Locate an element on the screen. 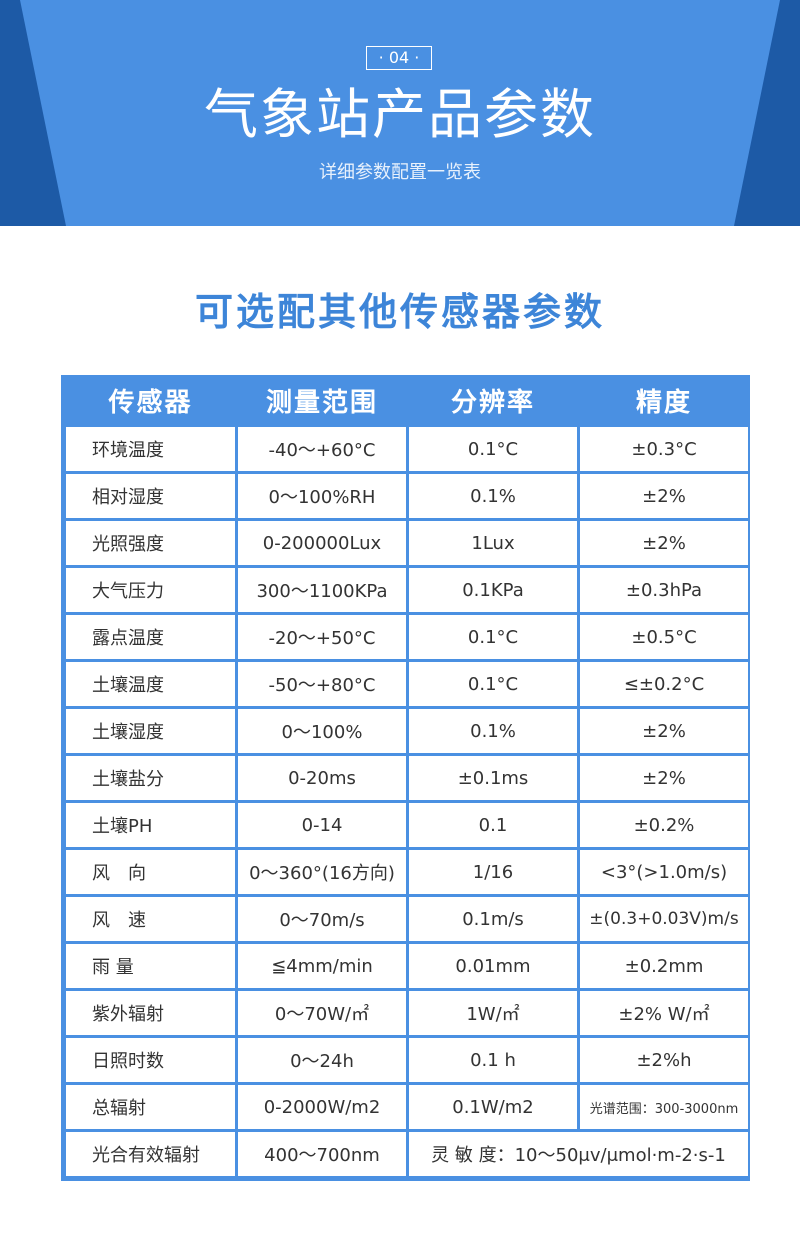 This screenshot has height=1239, width=800. measure-range: -50～+80°C is located at coordinates (322, 684).